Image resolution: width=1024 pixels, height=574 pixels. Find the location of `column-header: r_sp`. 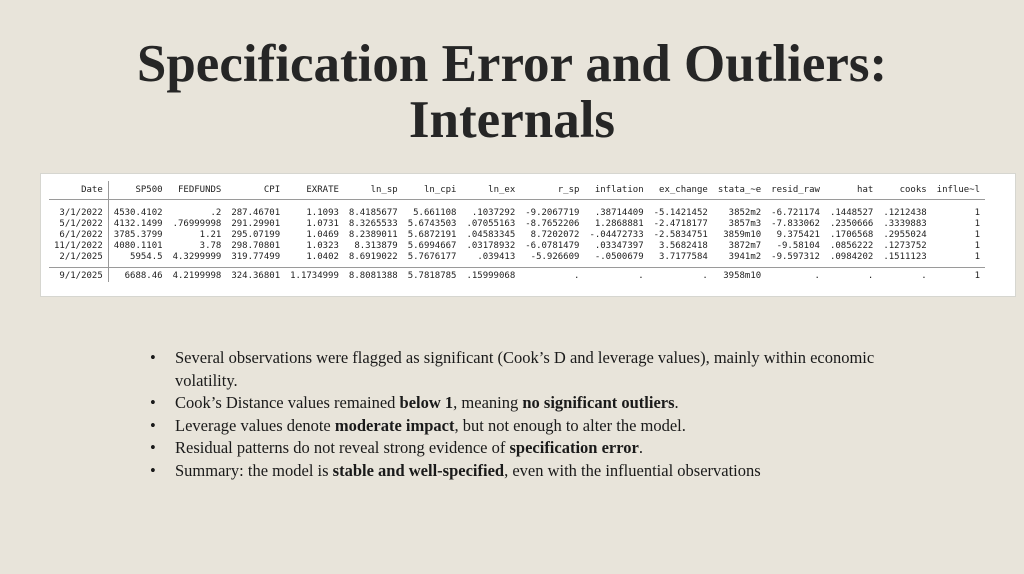

column-header: r_sp is located at coordinates (552, 190).